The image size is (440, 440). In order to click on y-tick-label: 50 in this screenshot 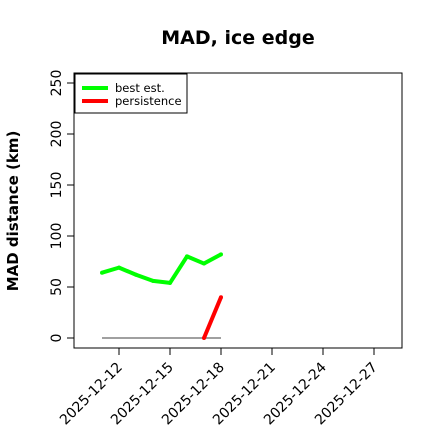, I will do `click(57, 287)`.